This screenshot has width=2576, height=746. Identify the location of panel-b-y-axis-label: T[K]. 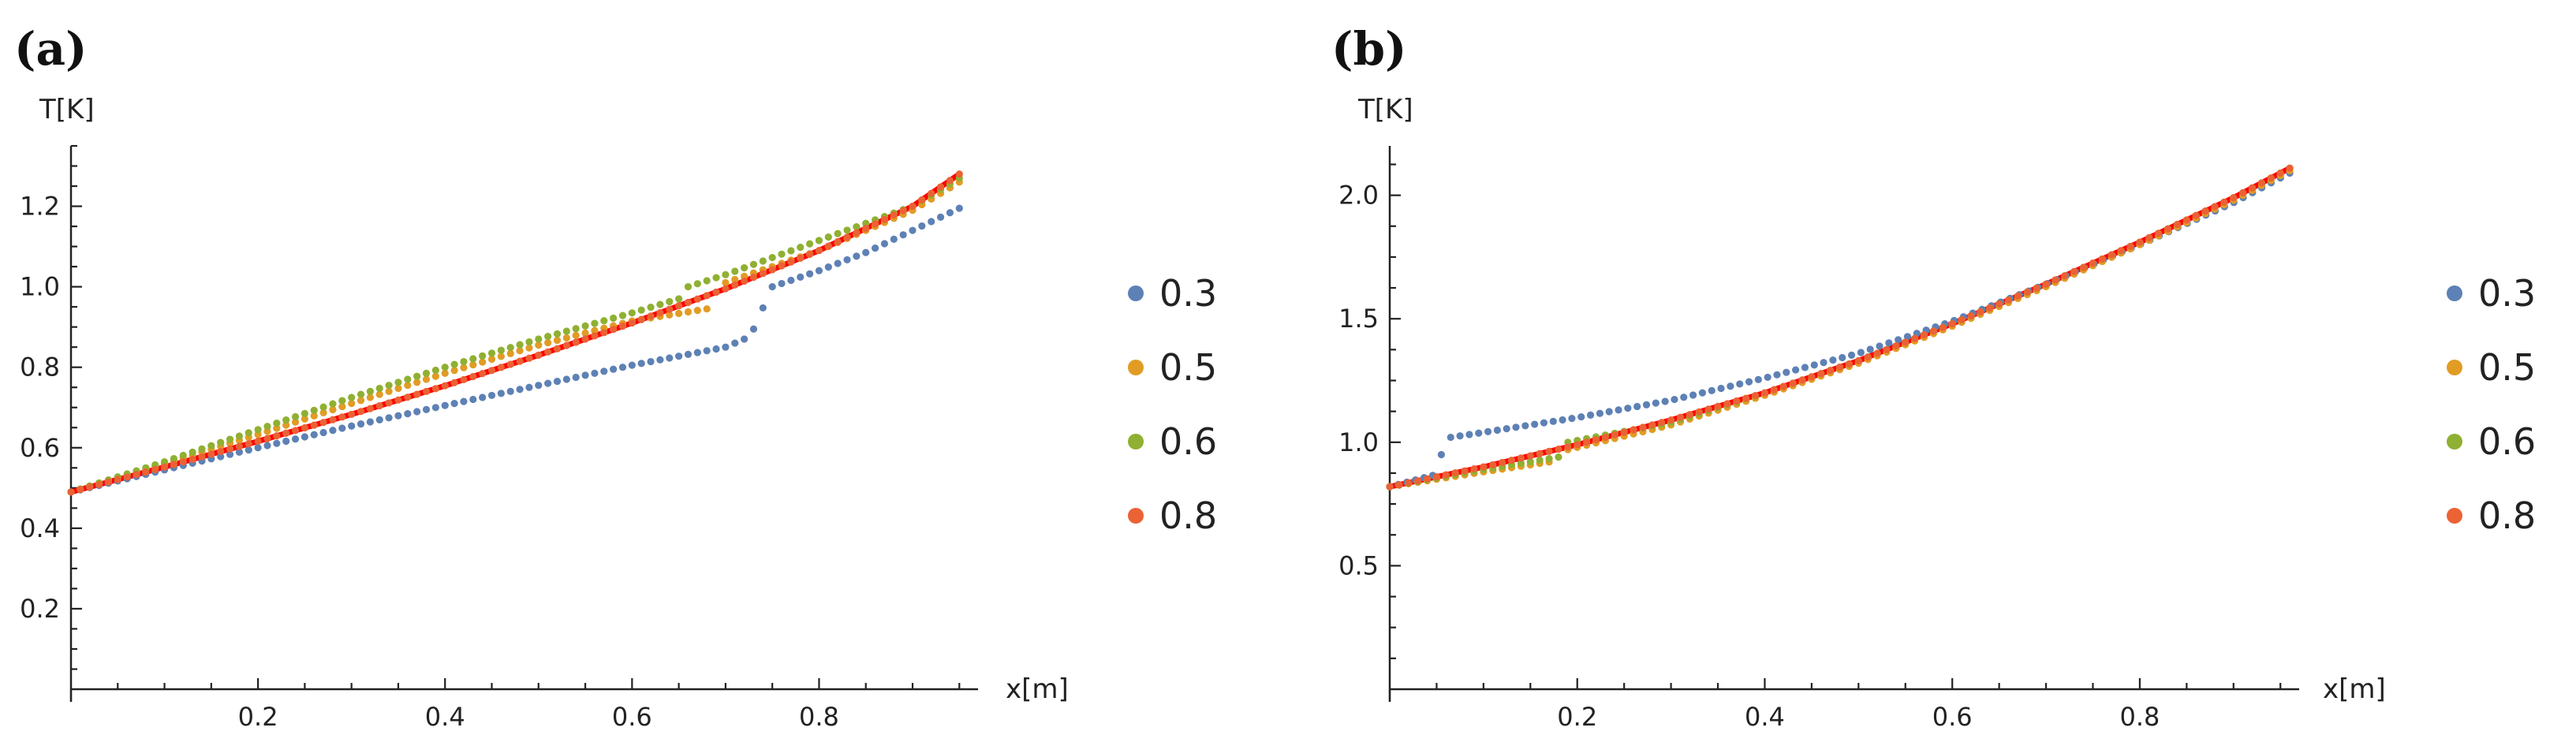
(1385, 110).